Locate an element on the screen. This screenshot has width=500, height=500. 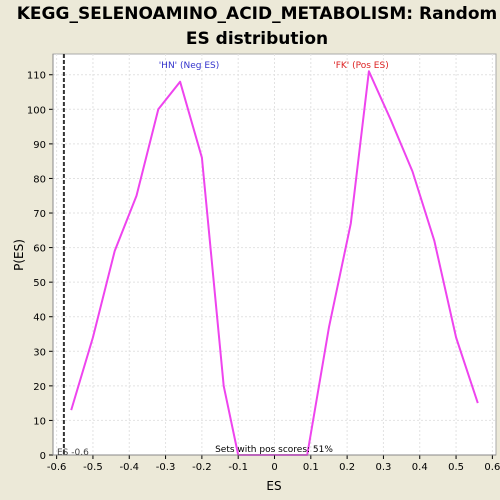
x-tick-label: -0.6 is located at coordinates (57, 467).